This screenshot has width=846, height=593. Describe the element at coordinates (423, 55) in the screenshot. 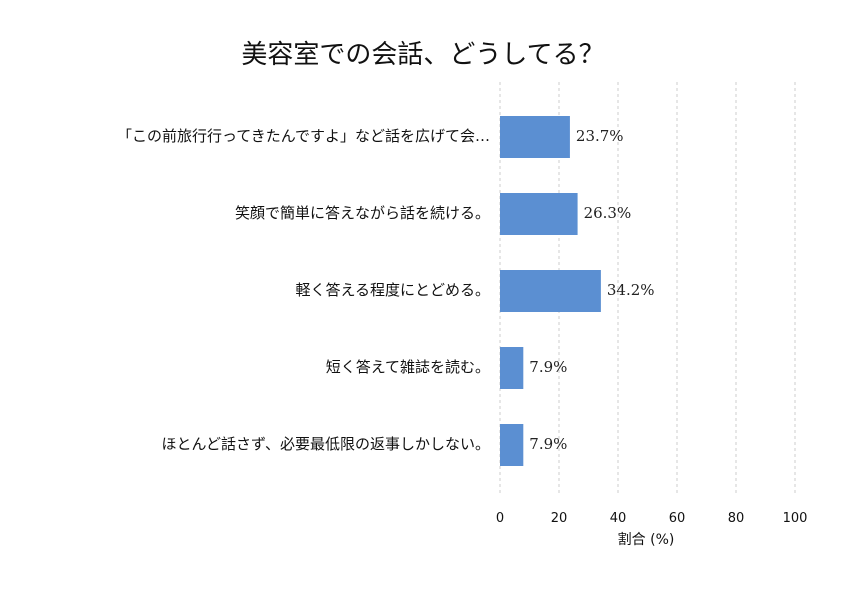

I see `chart-title: 美容室での会話、どうしてる？` at that location.